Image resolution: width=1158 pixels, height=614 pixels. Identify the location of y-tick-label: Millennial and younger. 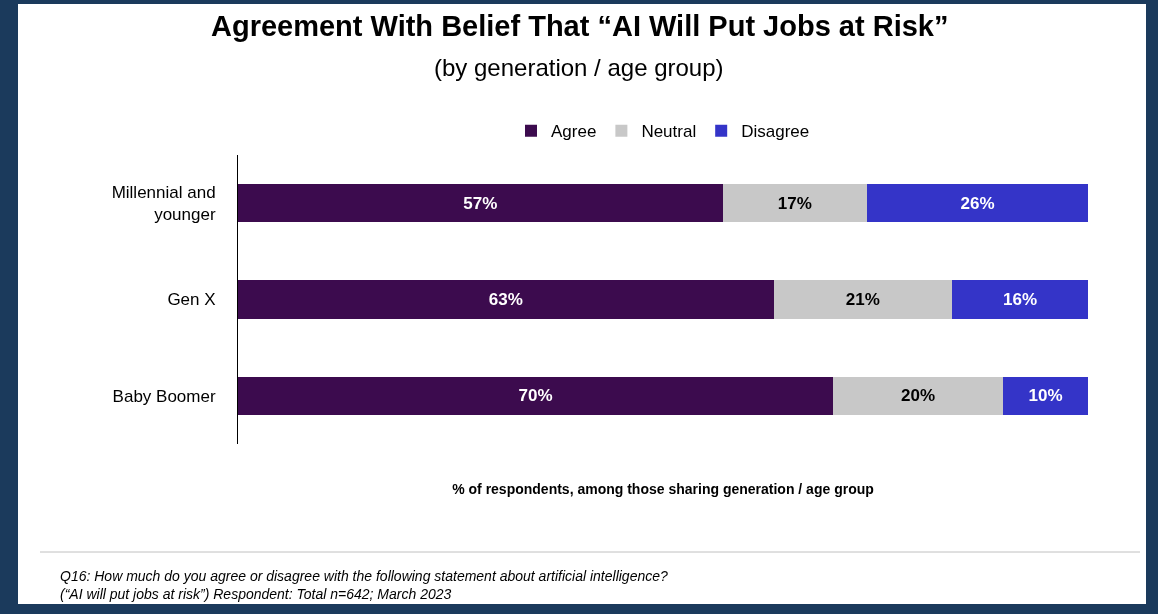
(163, 204).